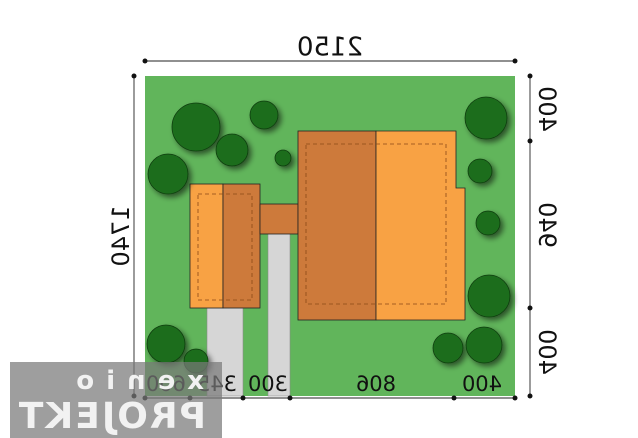  Describe the element at coordinates (547, 225) in the screenshot. I see `dim-right-2: 940` at that location.